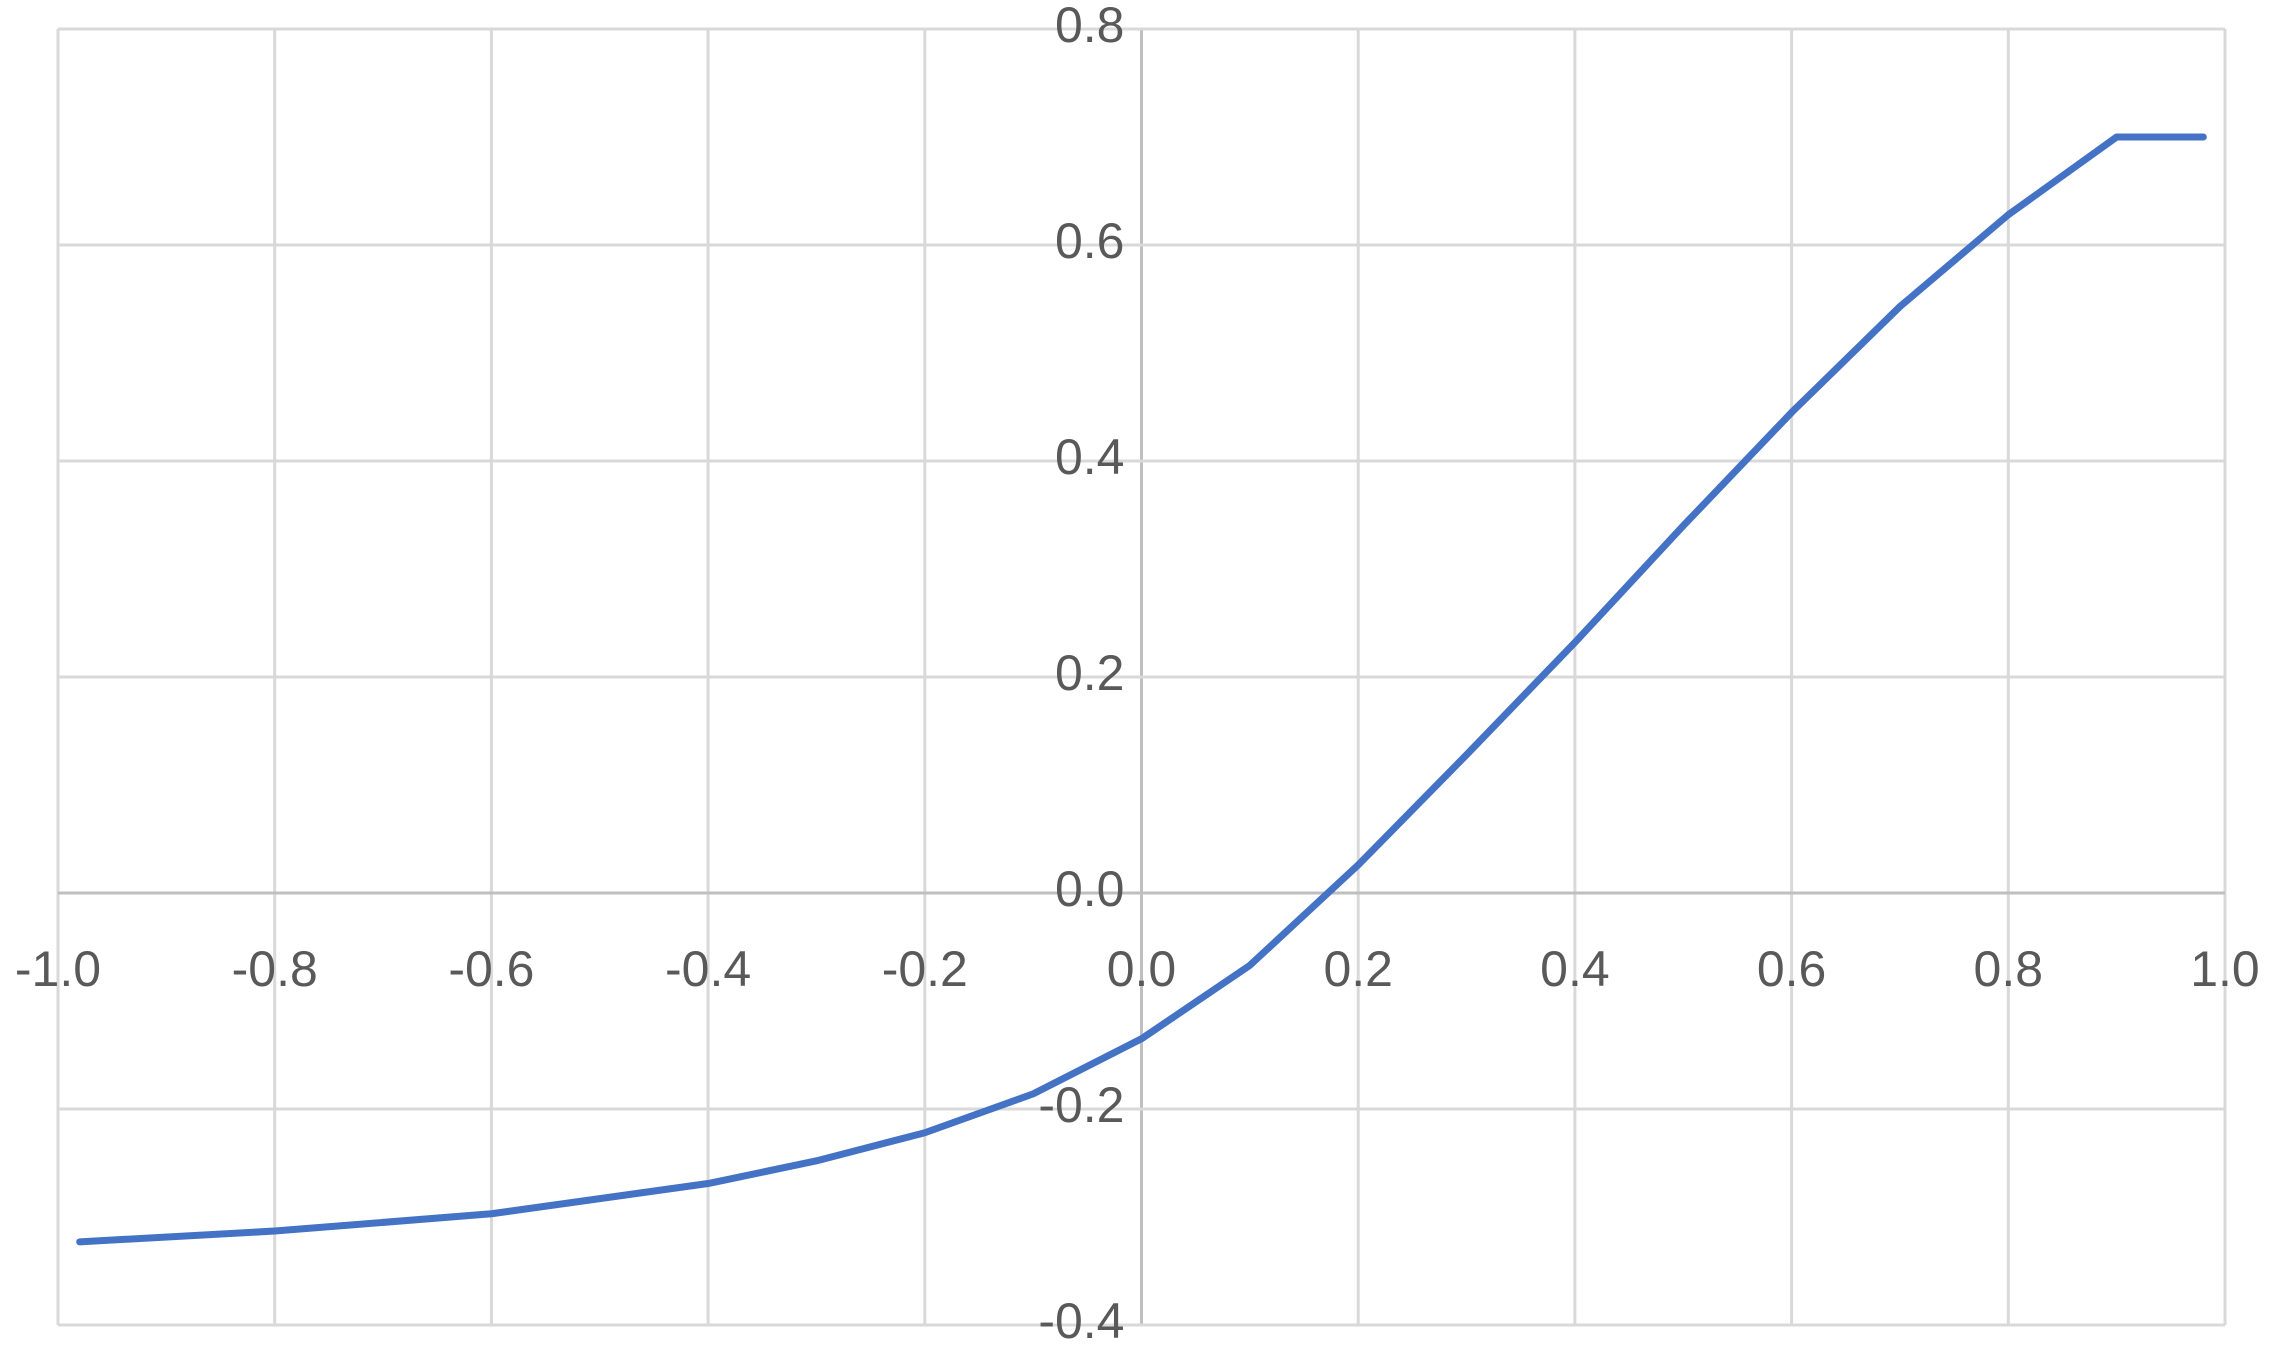 The height and width of the screenshot is (1350, 2270). I want to click on x-tick-label: -0.8, so click(275, 969).